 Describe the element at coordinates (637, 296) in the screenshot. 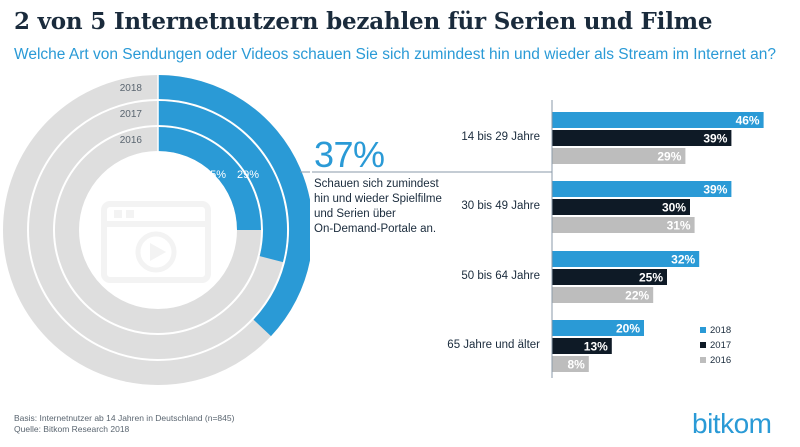

I see `bar-value-label: 22%` at that location.